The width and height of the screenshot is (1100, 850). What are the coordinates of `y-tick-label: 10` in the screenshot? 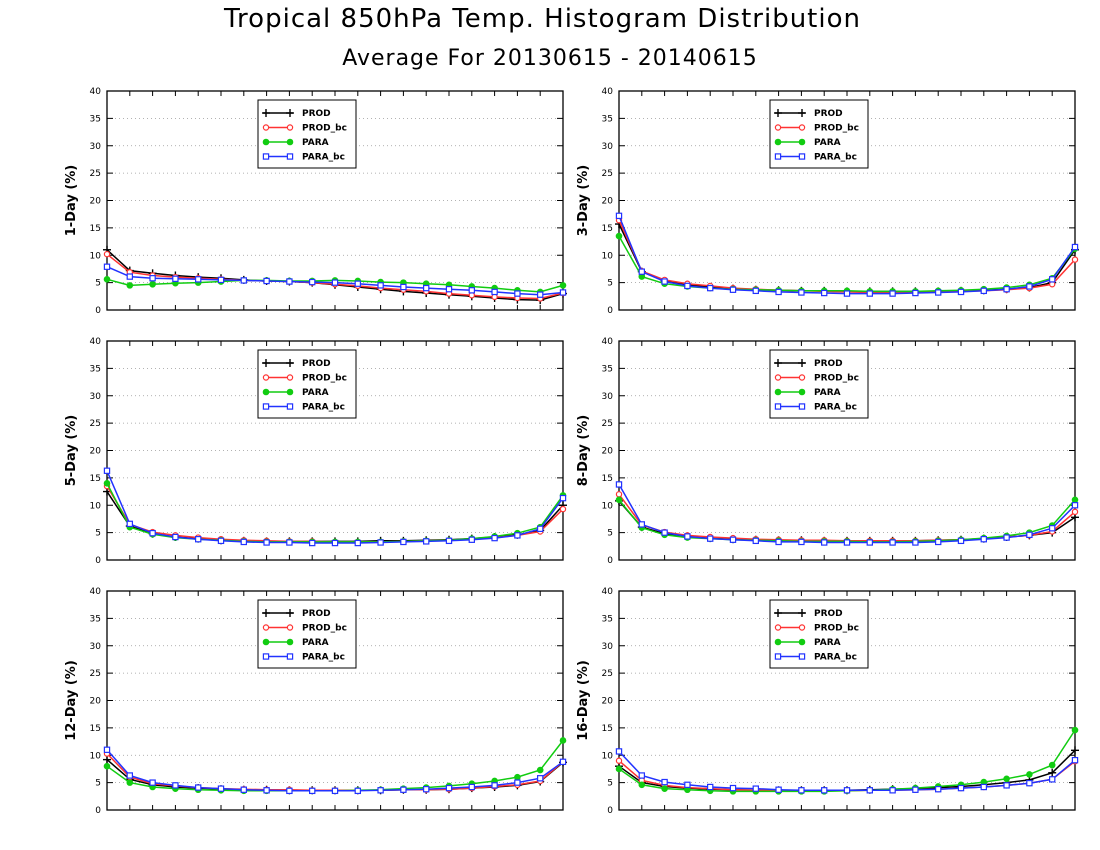 It's located at (96, 256).